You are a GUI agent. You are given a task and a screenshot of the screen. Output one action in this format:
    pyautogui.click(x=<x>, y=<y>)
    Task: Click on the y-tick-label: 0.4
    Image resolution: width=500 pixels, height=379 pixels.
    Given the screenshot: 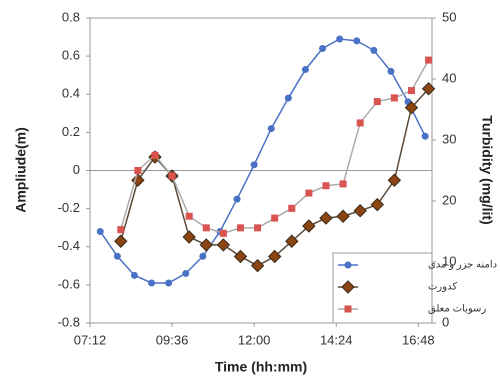 What is the action you would take?
    pyautogui.click(x=71, y=93)
    